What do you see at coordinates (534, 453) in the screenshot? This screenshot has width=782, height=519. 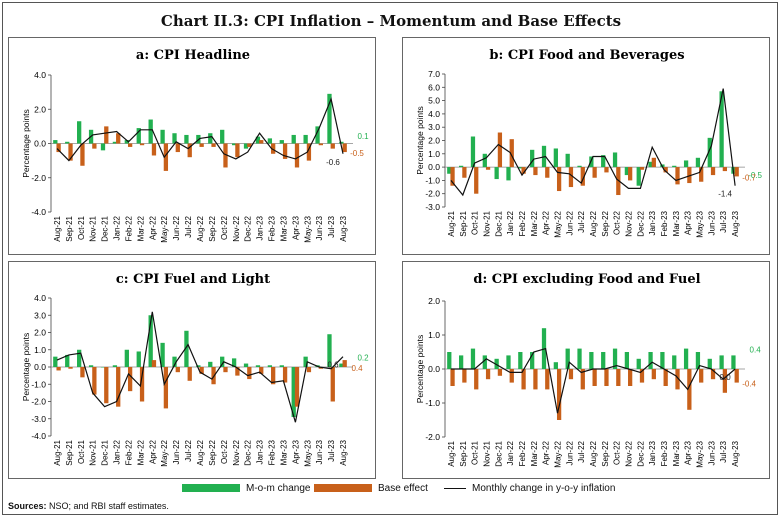 I see `x-tick-label: Mar-22` at bounding box center [534, 453].